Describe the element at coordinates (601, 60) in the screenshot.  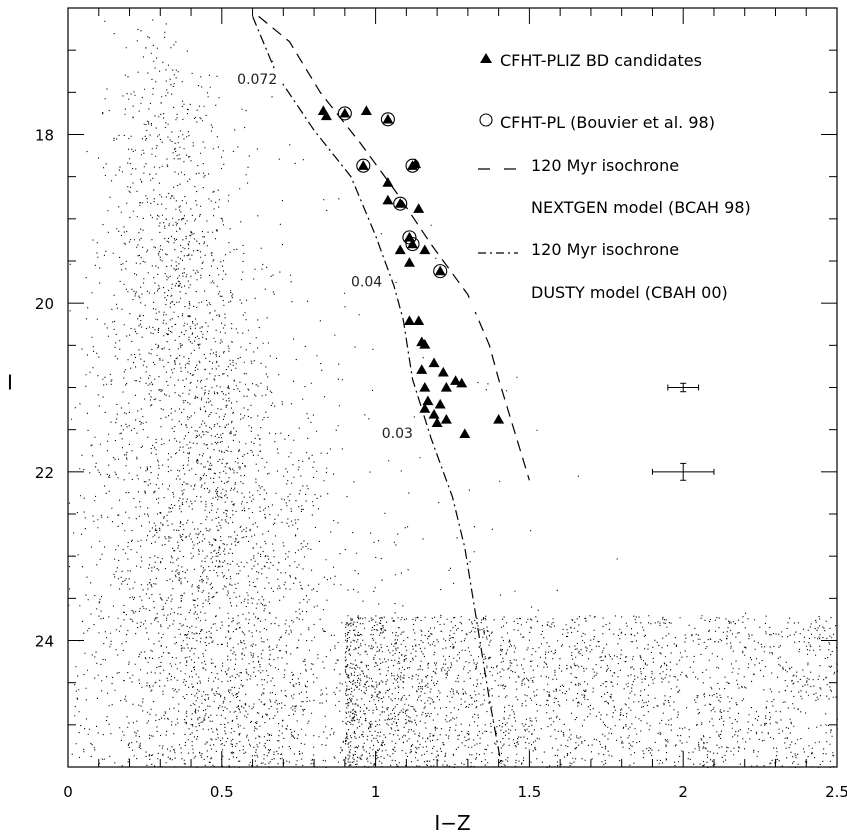
I see `legend-label: CFHT-PLIZ BD candidates` at that location.